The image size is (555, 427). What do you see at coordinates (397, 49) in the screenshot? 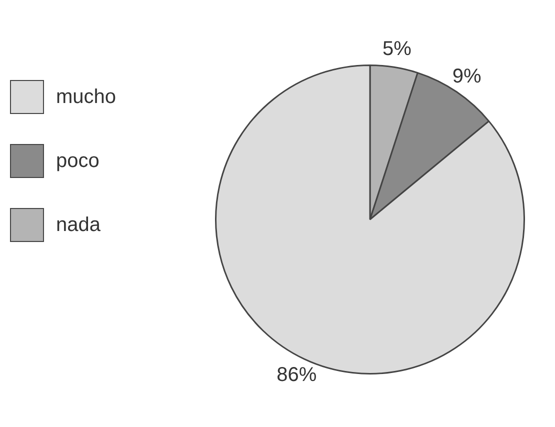
I see `data-label: 5%` at bounding box center [397, 49].